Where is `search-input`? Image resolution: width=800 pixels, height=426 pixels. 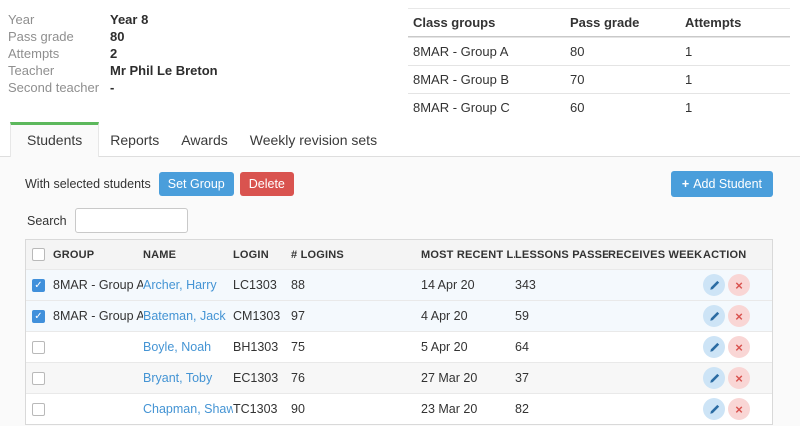
search-input is located at coordinates (131, 220).